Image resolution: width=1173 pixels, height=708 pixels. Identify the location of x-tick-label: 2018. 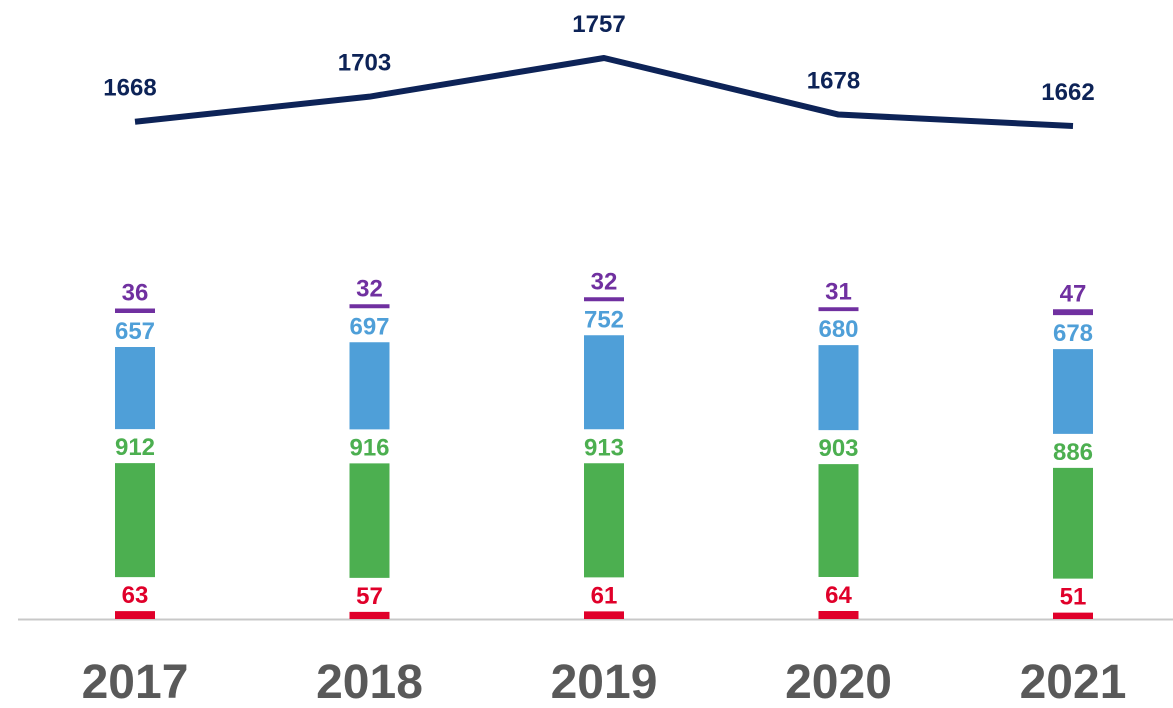
(369, 682).